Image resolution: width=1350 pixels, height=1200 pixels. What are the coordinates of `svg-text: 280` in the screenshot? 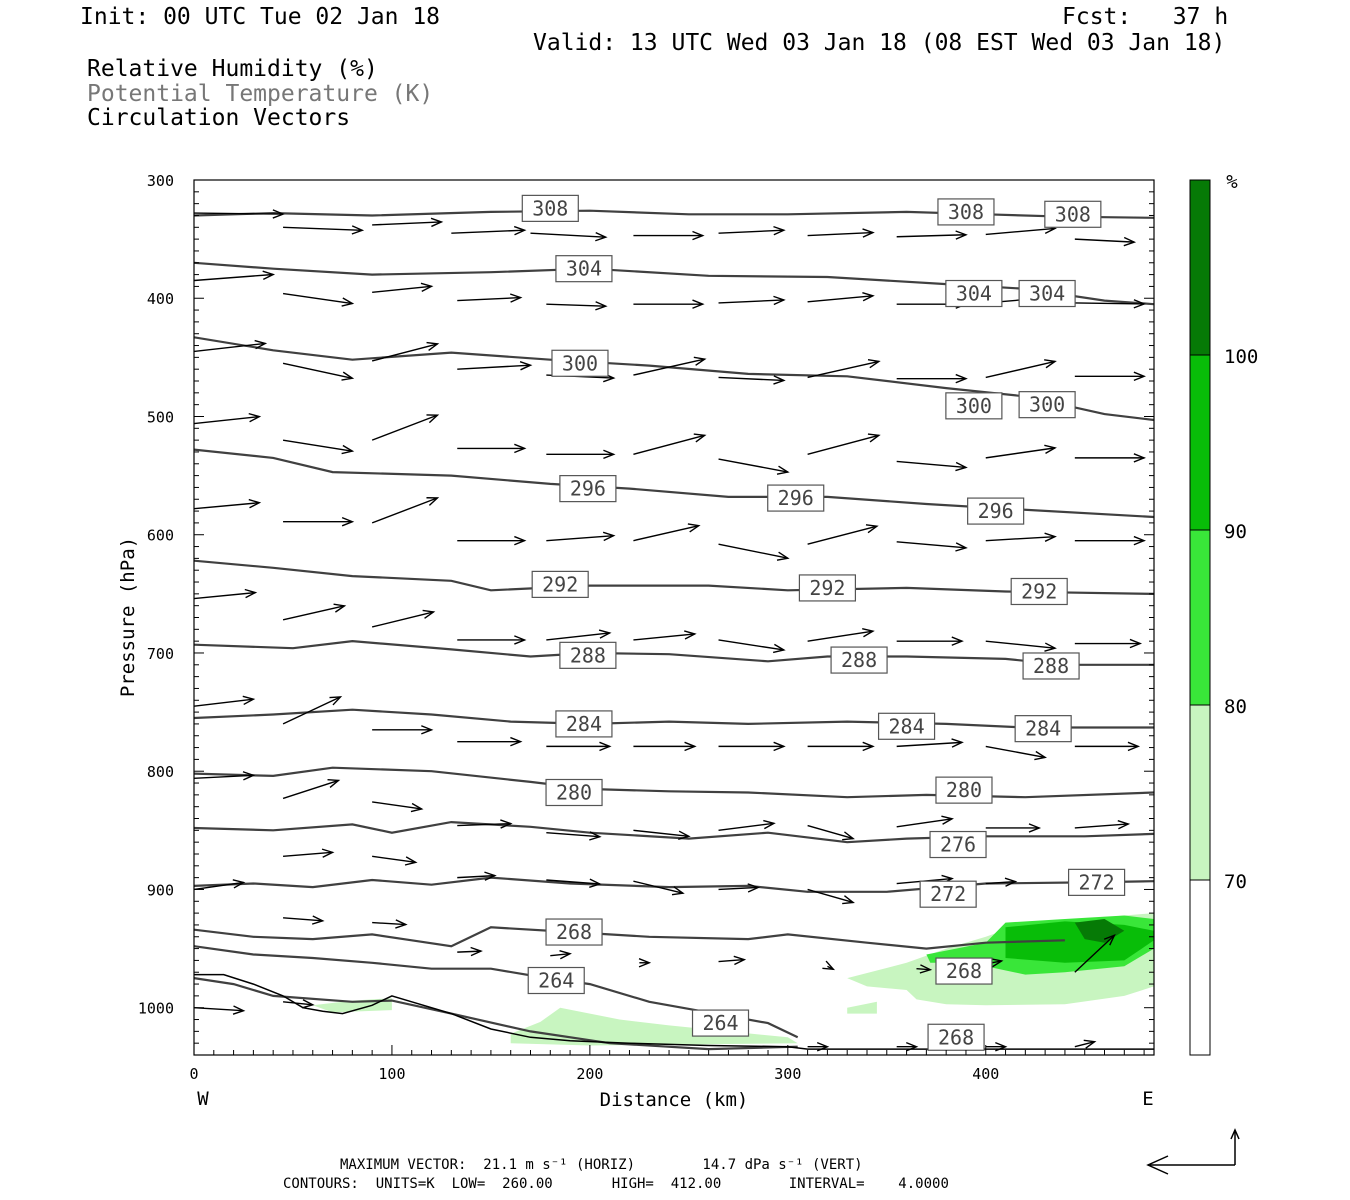 It's located at (574, 793).